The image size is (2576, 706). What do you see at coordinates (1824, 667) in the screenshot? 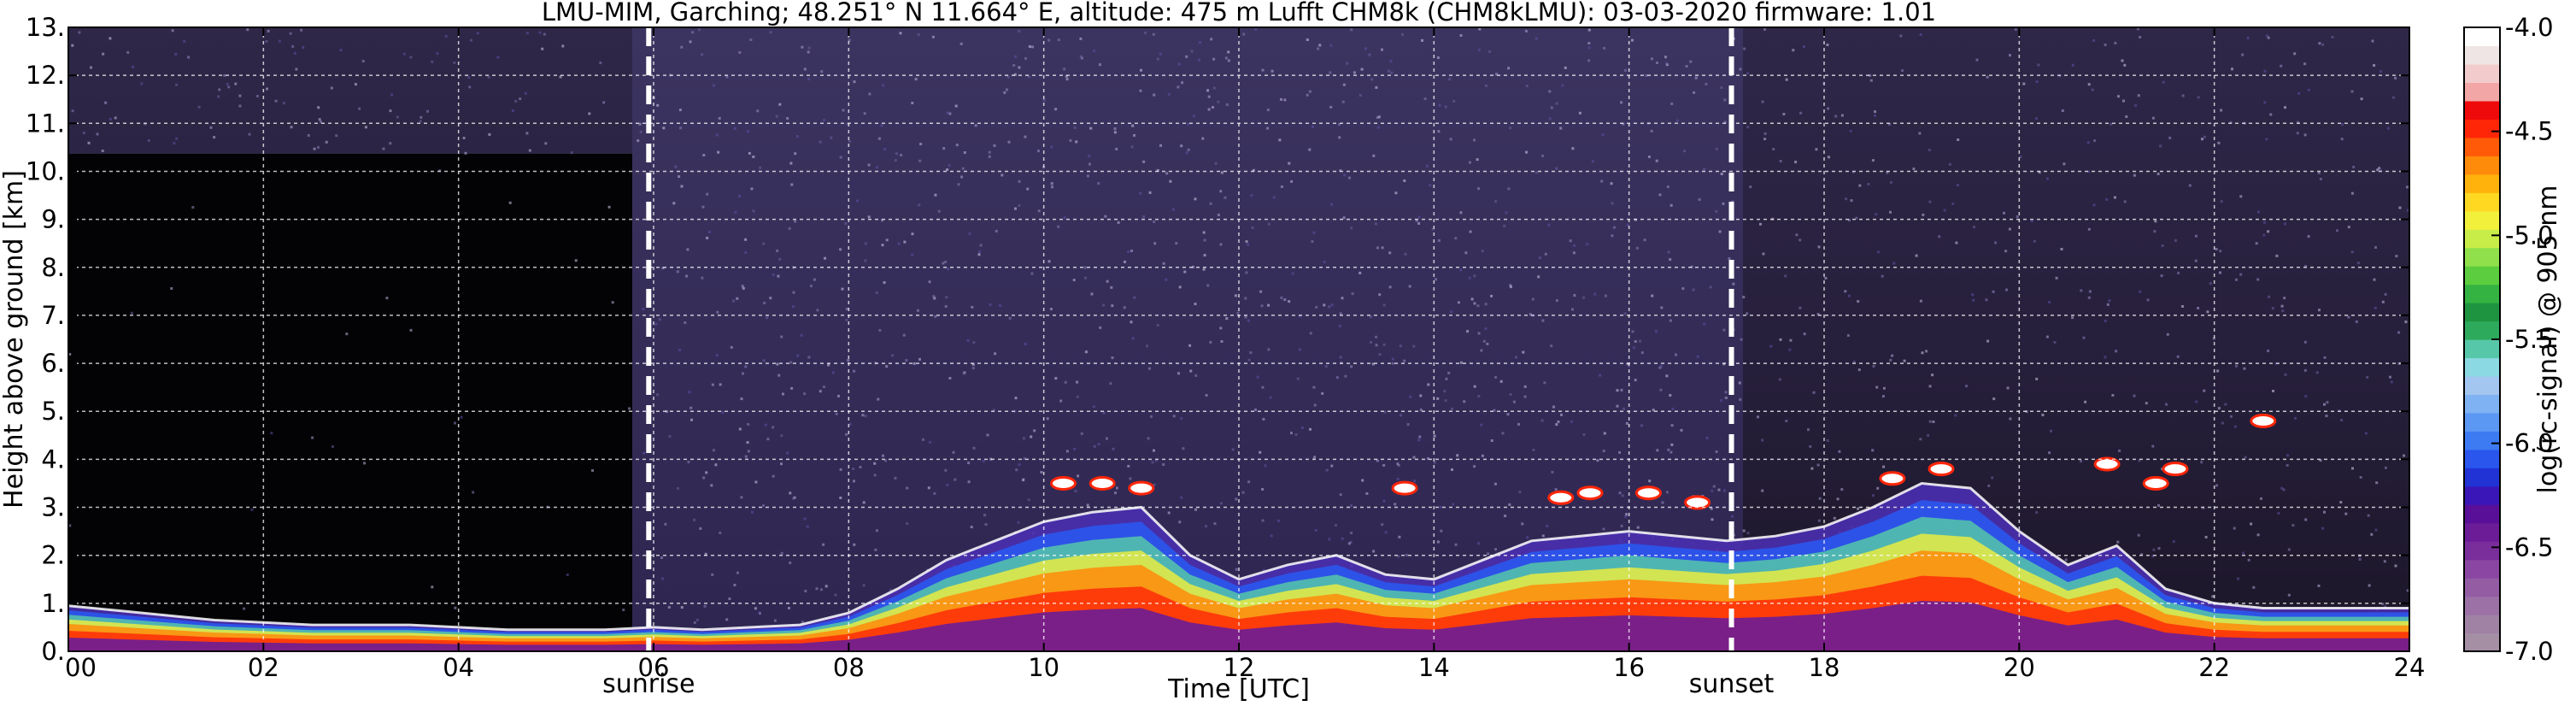
I see `x-tick-label: 18` at bounding box center [1824, 667].